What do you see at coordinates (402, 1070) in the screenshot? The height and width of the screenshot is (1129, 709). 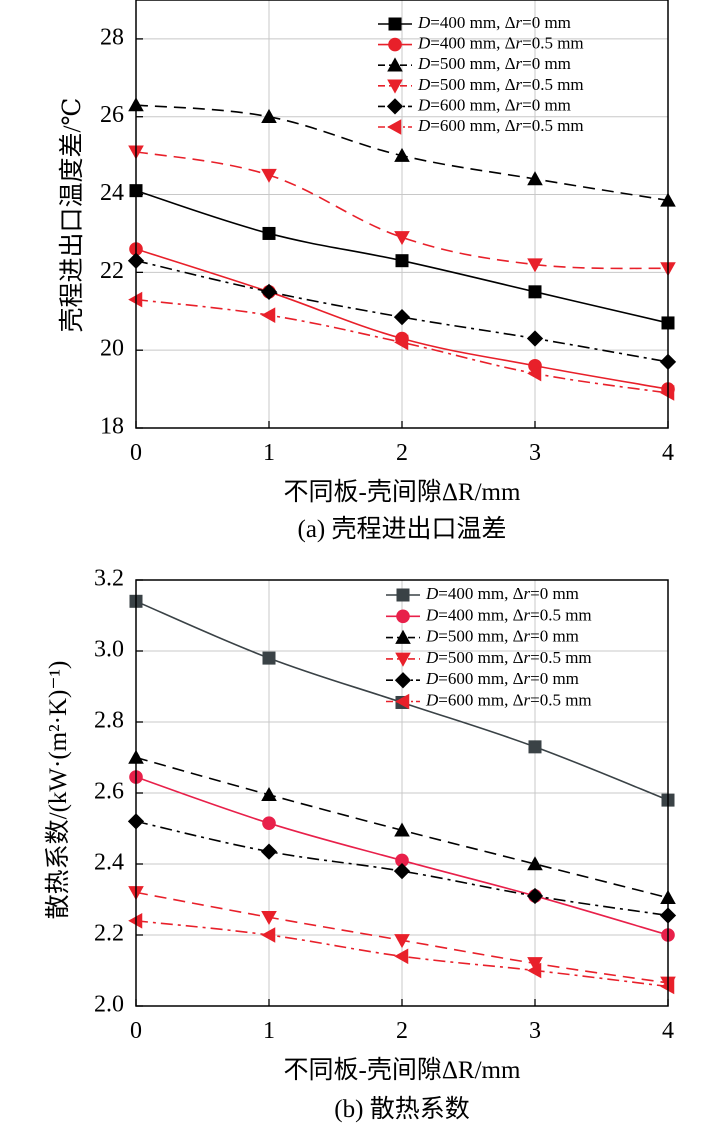 I see `x-axis-title-b: 不同板-壳间隙ΔR/mm` at bounding box center [402, 1070].